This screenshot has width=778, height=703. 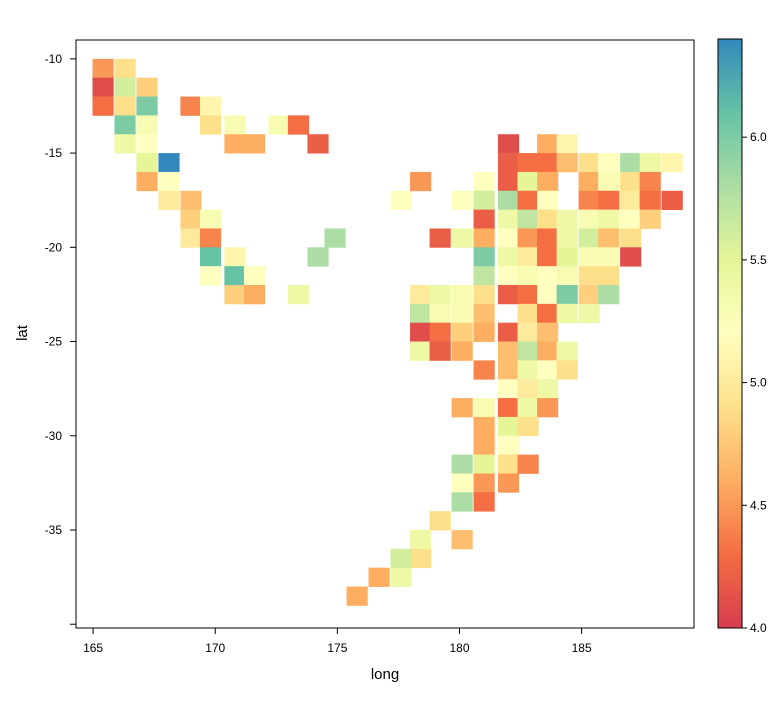 I want to click on x-tick-label: 170, so click(x=215, y=648).